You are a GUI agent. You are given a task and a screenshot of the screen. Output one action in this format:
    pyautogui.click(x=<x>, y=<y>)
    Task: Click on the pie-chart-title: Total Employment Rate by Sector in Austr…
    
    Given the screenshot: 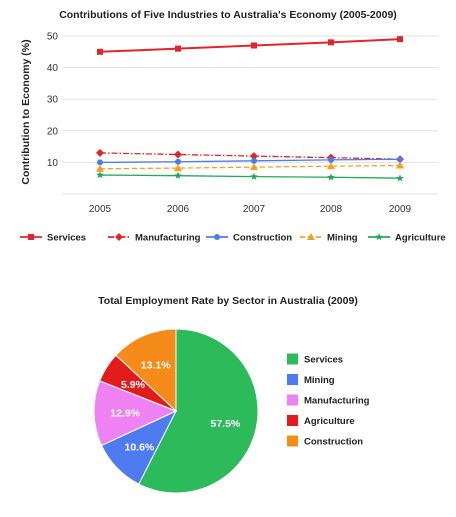 What is the action you would take?
    pyautogui.click(x=228, y=301)
    